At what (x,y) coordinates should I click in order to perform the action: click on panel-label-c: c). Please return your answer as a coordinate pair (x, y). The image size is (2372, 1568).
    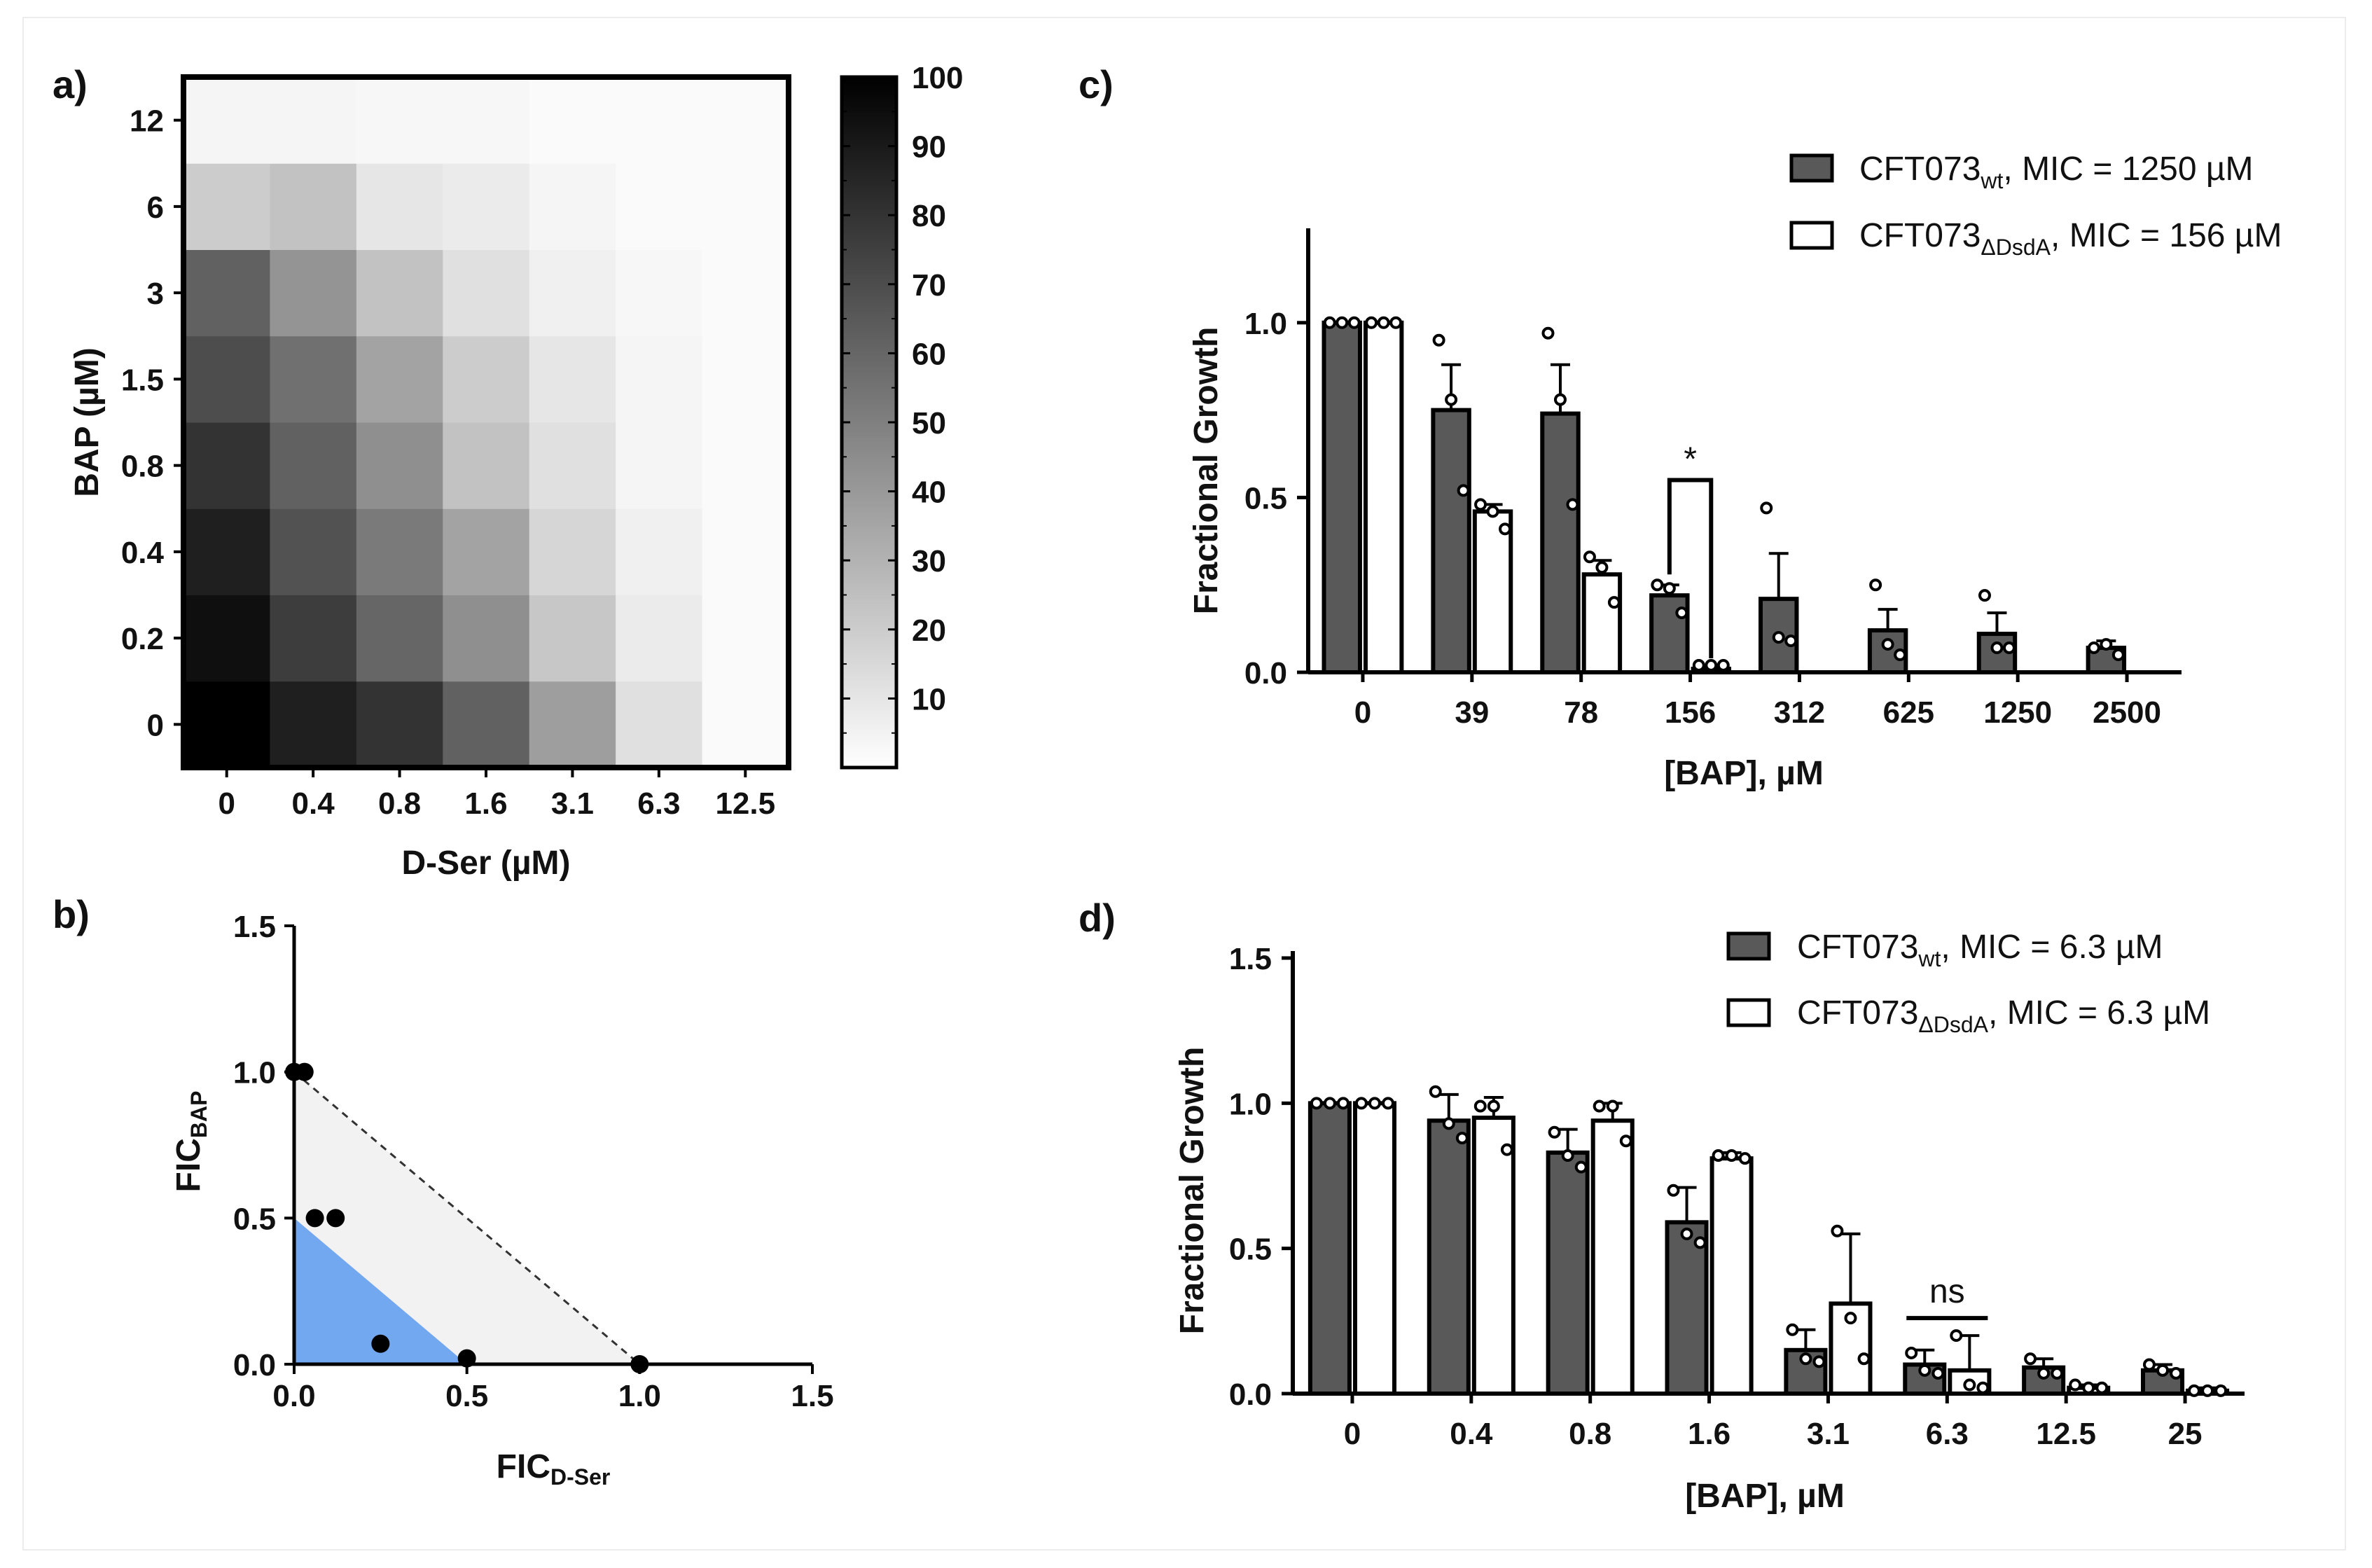
    Looking at the image, I should click on (1096, 84).